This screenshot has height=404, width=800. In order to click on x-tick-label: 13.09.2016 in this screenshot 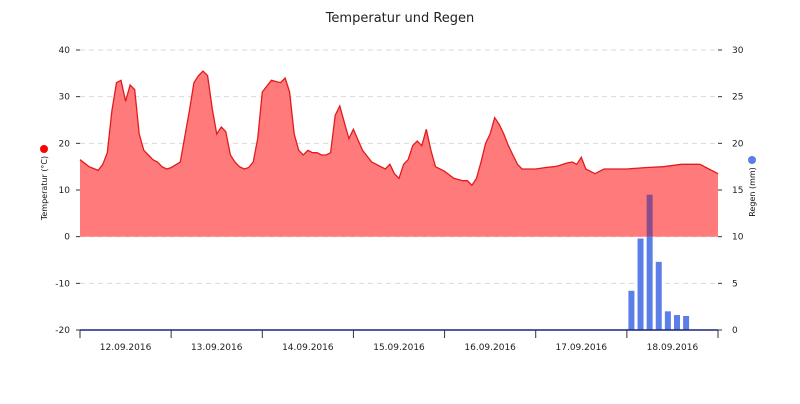, I will do `click(217, 348)`.